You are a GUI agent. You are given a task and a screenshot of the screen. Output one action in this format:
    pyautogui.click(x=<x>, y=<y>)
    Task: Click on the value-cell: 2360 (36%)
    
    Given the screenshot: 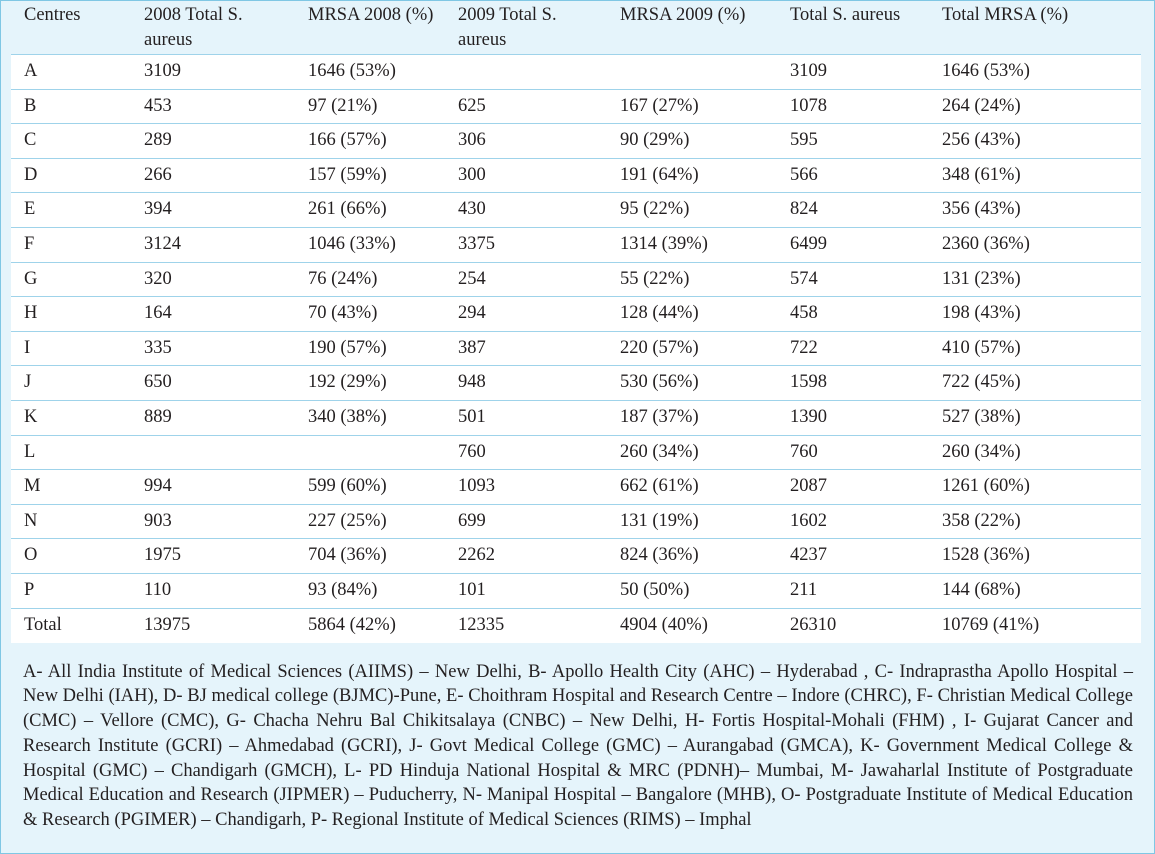 What is the action you would take?
    pyautogui.click(x=1035, y=244)
    